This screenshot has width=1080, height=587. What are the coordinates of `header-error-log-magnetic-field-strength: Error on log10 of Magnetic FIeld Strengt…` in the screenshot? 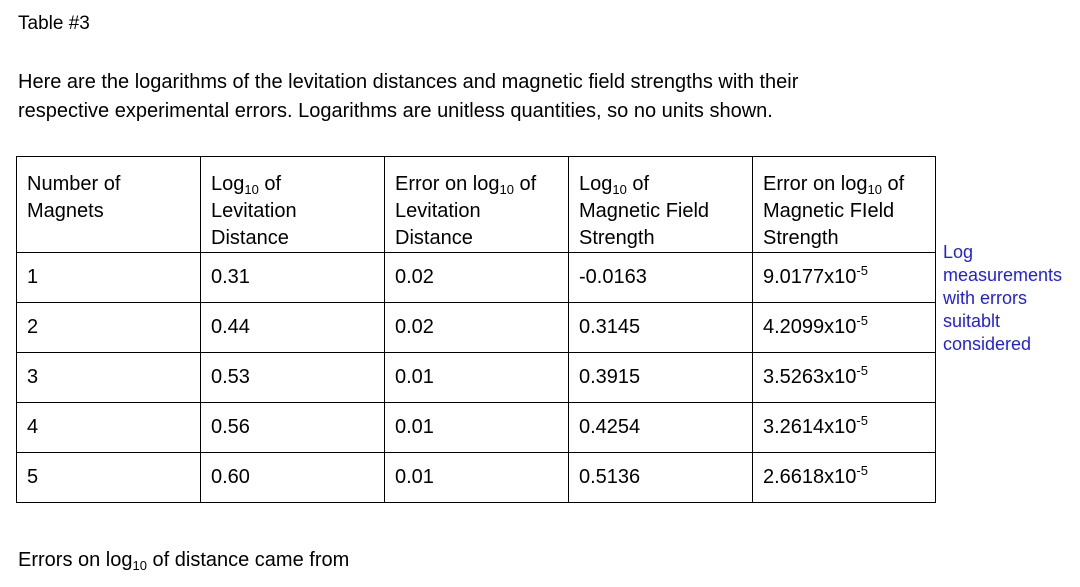 It's located at (844, 204).